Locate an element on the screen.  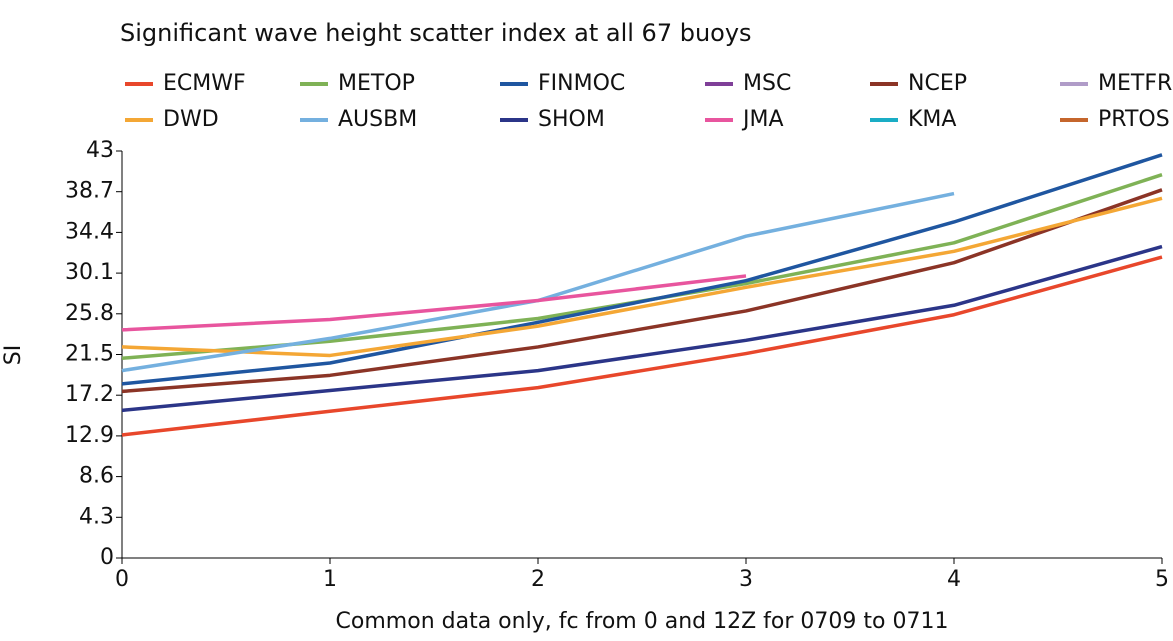
x-tick-label: 4 is located at coordinates (954, 579).